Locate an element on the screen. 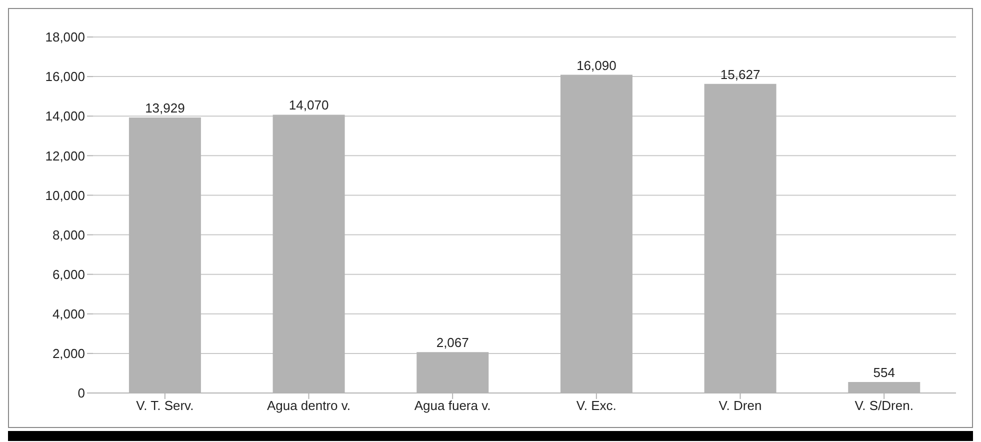  data-label: 13,929 is located at coordinates (165, 108).